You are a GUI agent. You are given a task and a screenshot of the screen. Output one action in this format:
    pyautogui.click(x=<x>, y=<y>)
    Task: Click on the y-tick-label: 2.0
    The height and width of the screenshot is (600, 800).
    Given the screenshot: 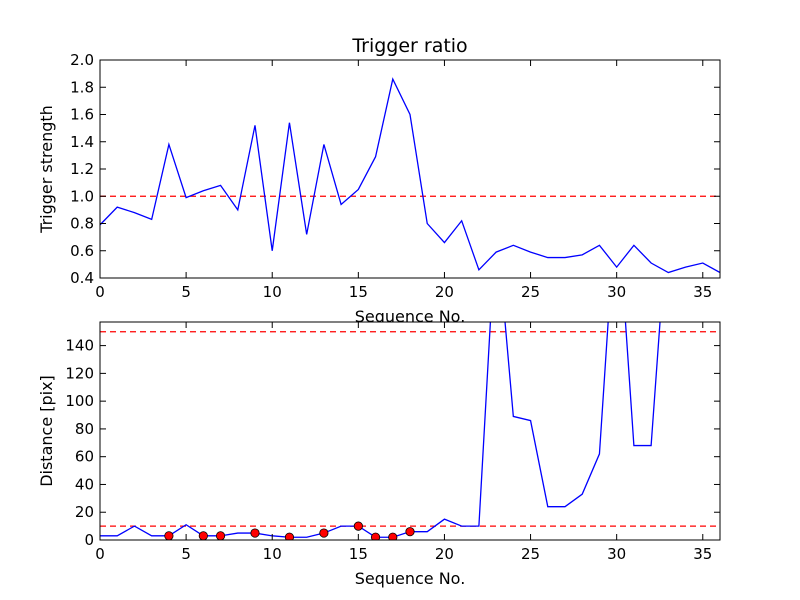 What is the action you would take?
    pyautogui.click(x=82, y=60)
    